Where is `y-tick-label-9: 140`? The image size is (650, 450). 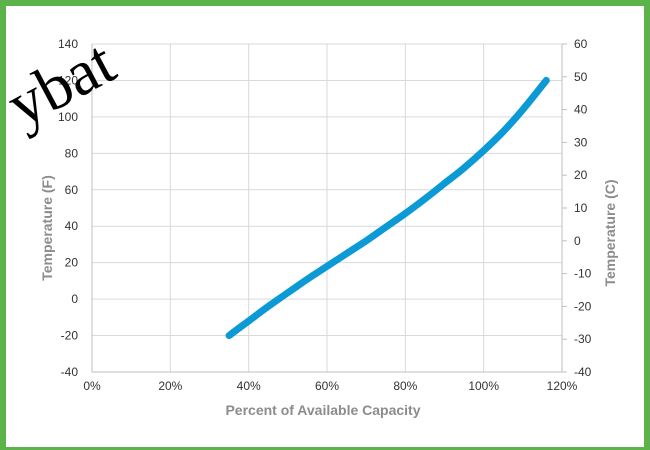
y-tick-label-9: 140 is located at coordinates (68, 44).